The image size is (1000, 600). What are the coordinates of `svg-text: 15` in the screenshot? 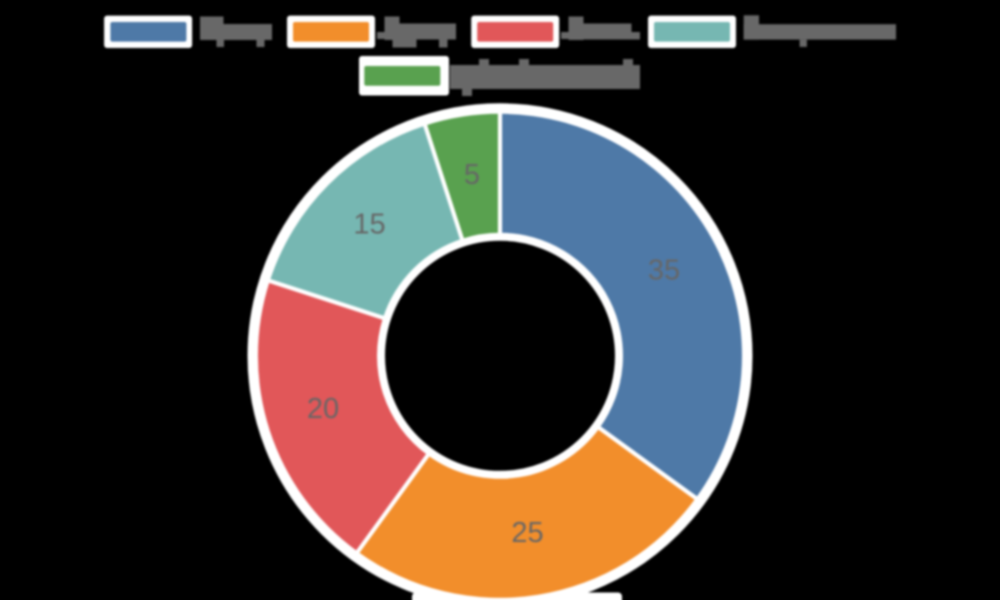 It's located at (369, 225).